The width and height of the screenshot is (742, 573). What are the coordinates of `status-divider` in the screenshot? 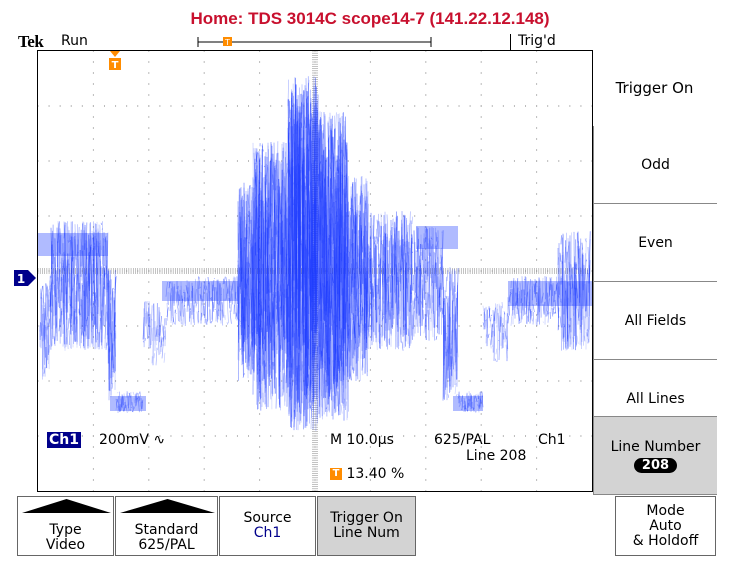 It's located at (510, 42).